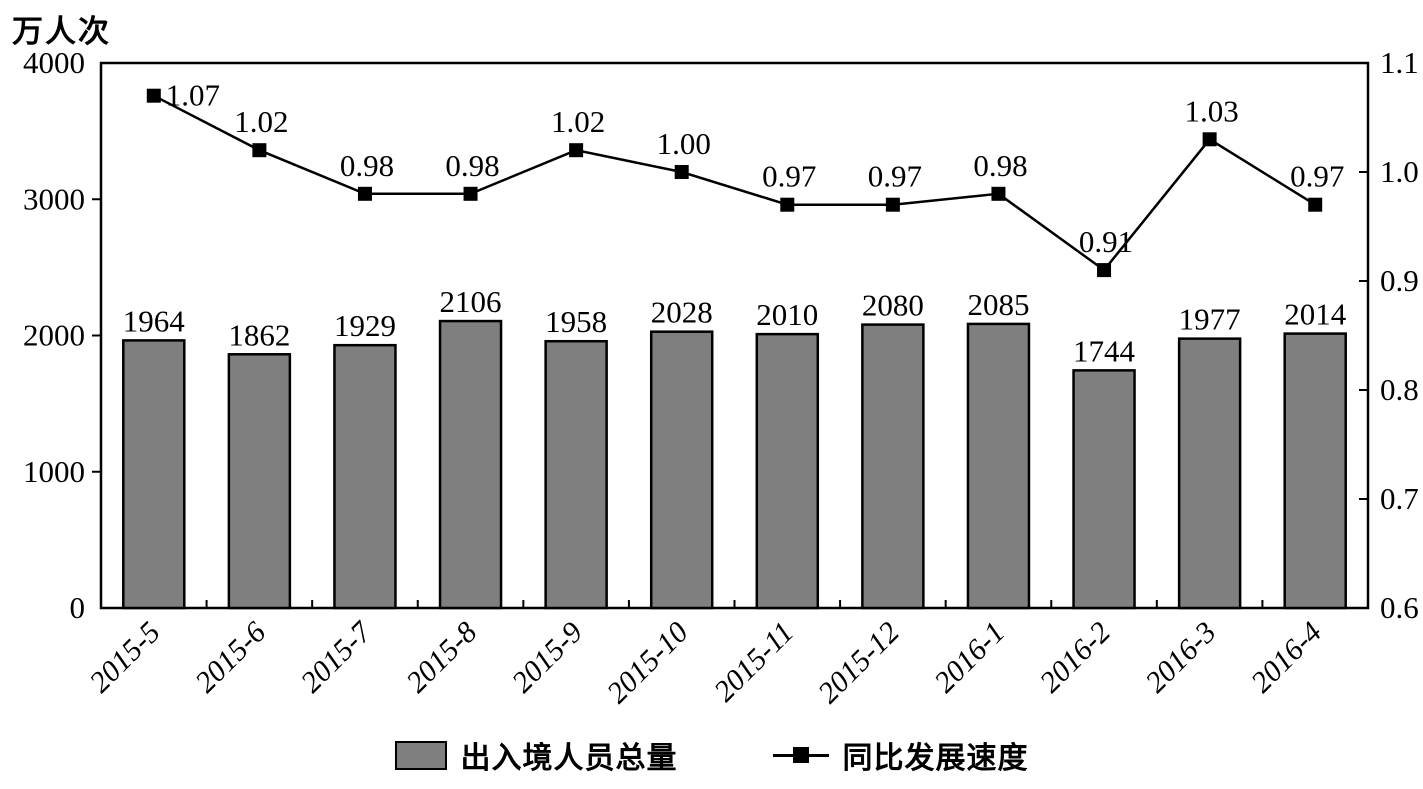 The image size is (1423, 789). Describe the element at coordinates (54, 198) in the screenshot. I see `left-axis-tick-label: 3000` at that location.